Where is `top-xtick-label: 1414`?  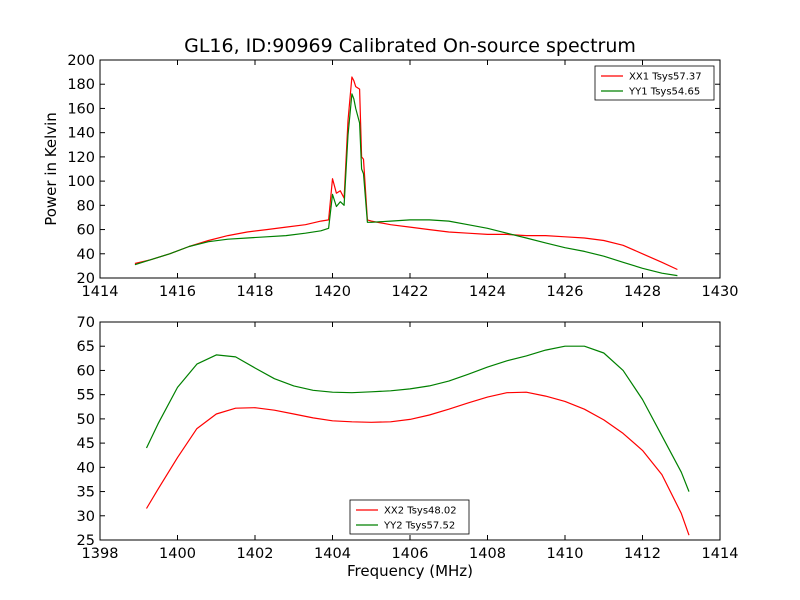
top-xtick-label: 1414 is located at coordinates (100, 292).